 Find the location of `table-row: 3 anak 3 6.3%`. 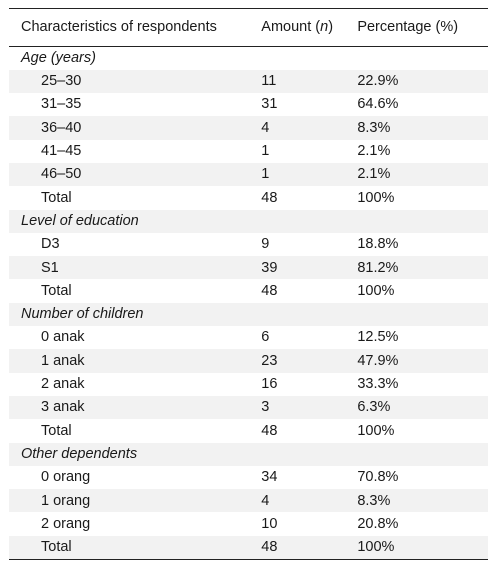

table-row: 3 anak 3 6.3% is located at coordinates (248, 407).